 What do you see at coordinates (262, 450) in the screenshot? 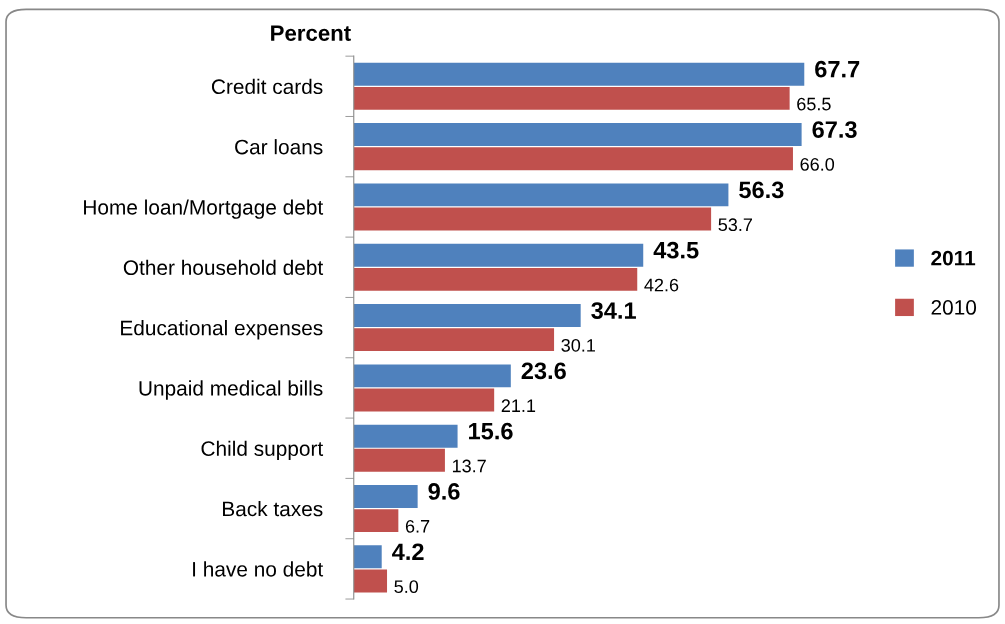
I see `y-tick-label: Child support` at bounding box center [262, 450].